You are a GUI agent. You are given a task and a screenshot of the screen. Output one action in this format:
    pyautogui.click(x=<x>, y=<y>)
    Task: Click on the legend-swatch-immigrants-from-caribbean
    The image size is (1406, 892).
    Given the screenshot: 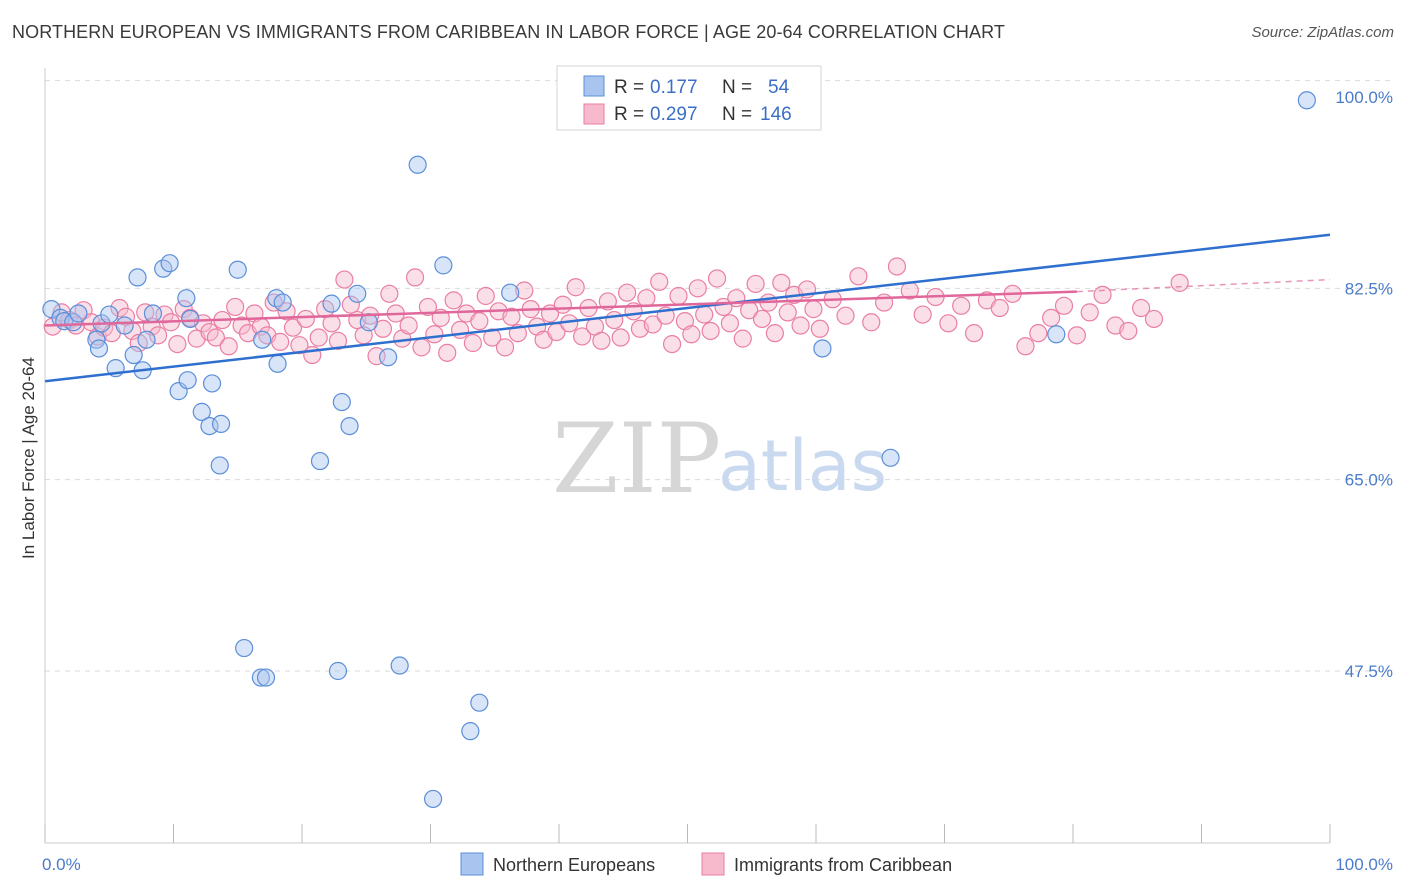 What is the action you would take?
    pyautogui.click(x=713, y=864)
    